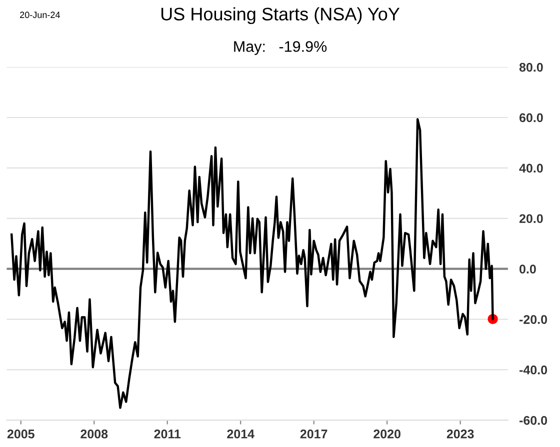 This screenshot has width=560, height=447. What do you see at coordinates (280, 48) in the screenshot?
I see `chart-subtitle: May: -19.9%` at bounding box center [280, 48].